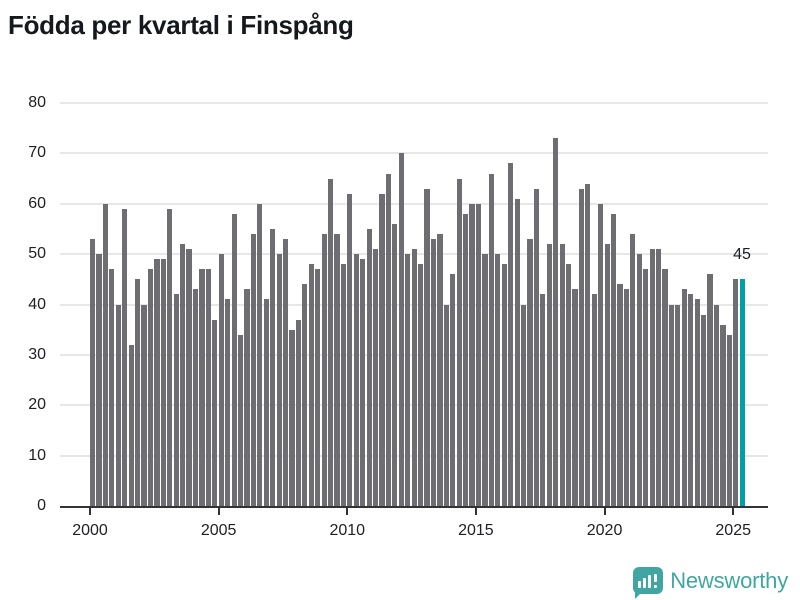  I want to click on y-axis-tick-label: 50, so click(37, 254).